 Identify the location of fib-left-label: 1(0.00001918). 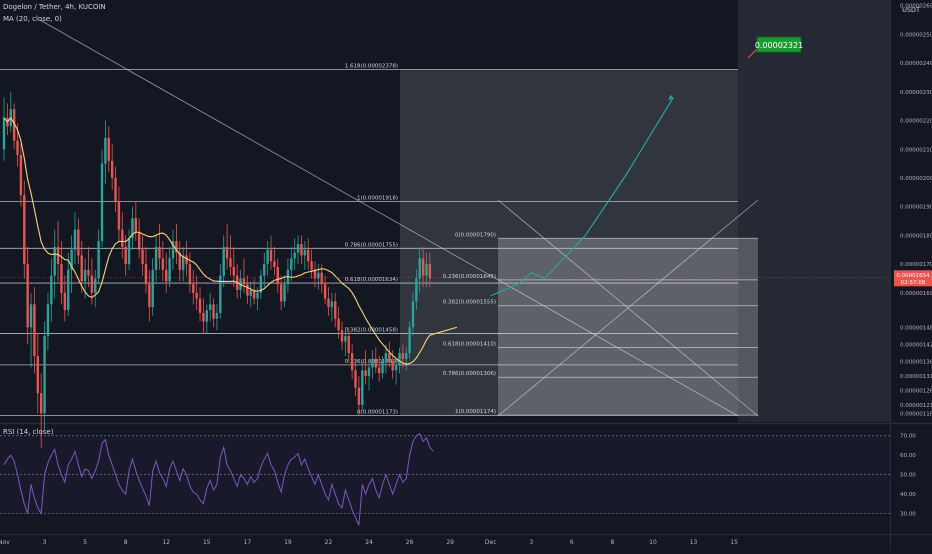
(377, 199).